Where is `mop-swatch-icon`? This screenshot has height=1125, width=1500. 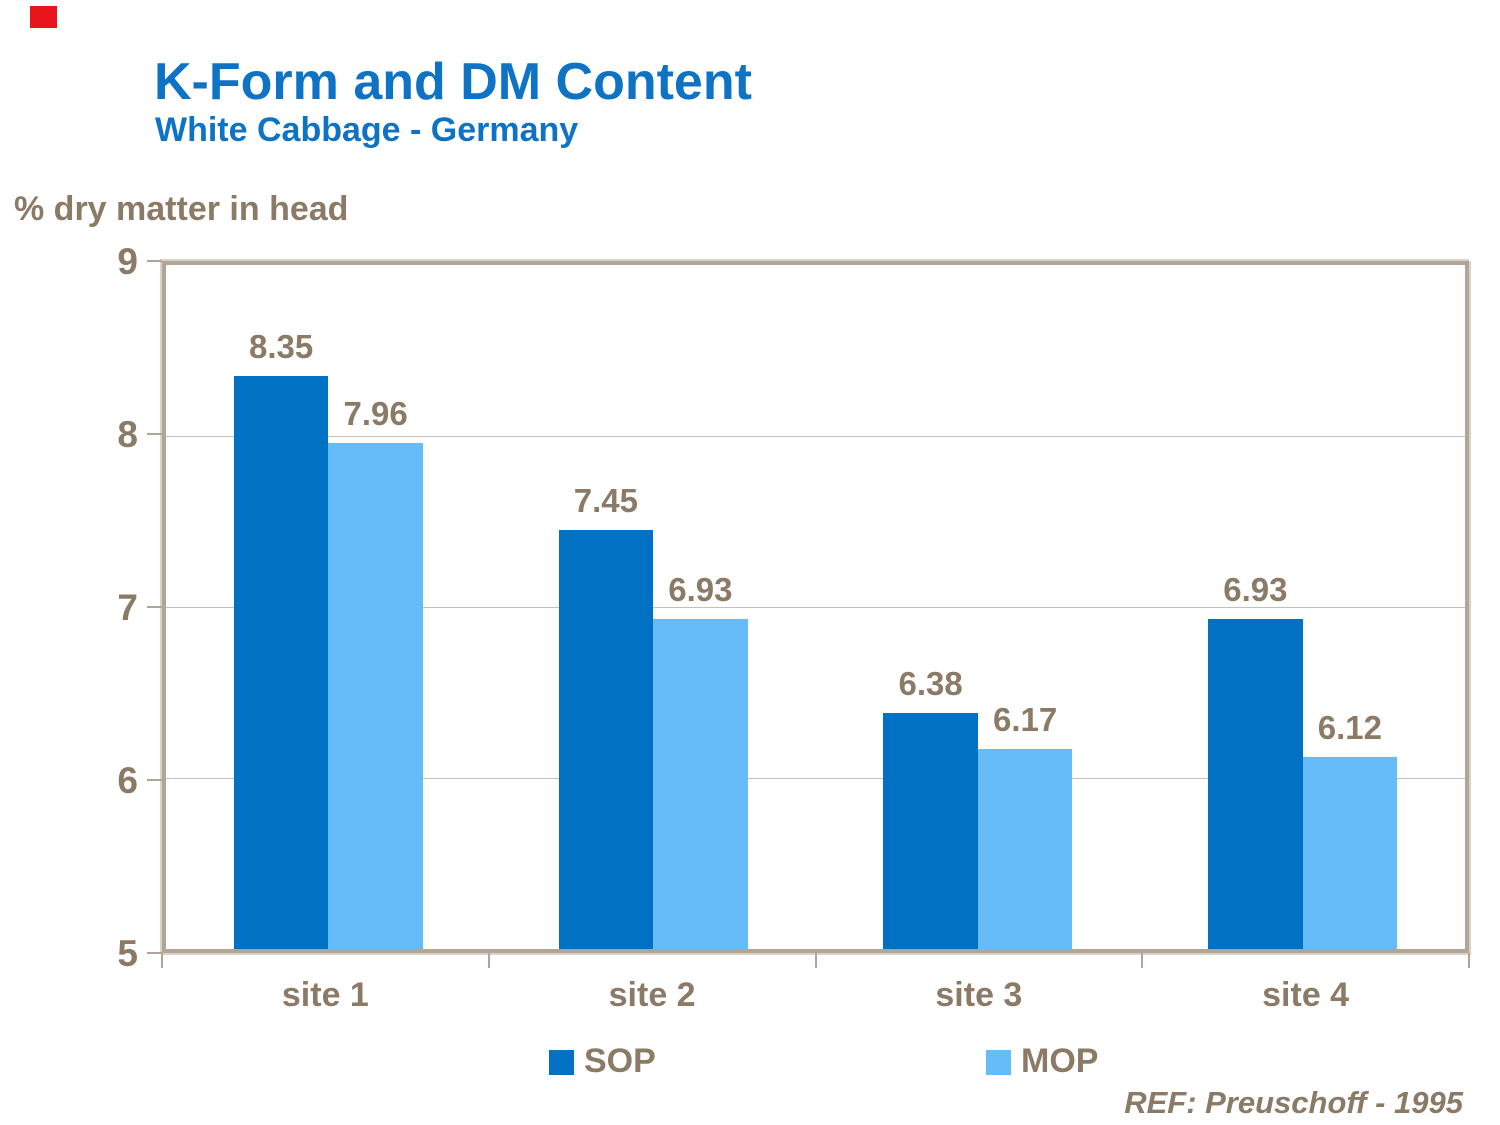
mop-swatch-icon is located at coordinates (998, 1062).